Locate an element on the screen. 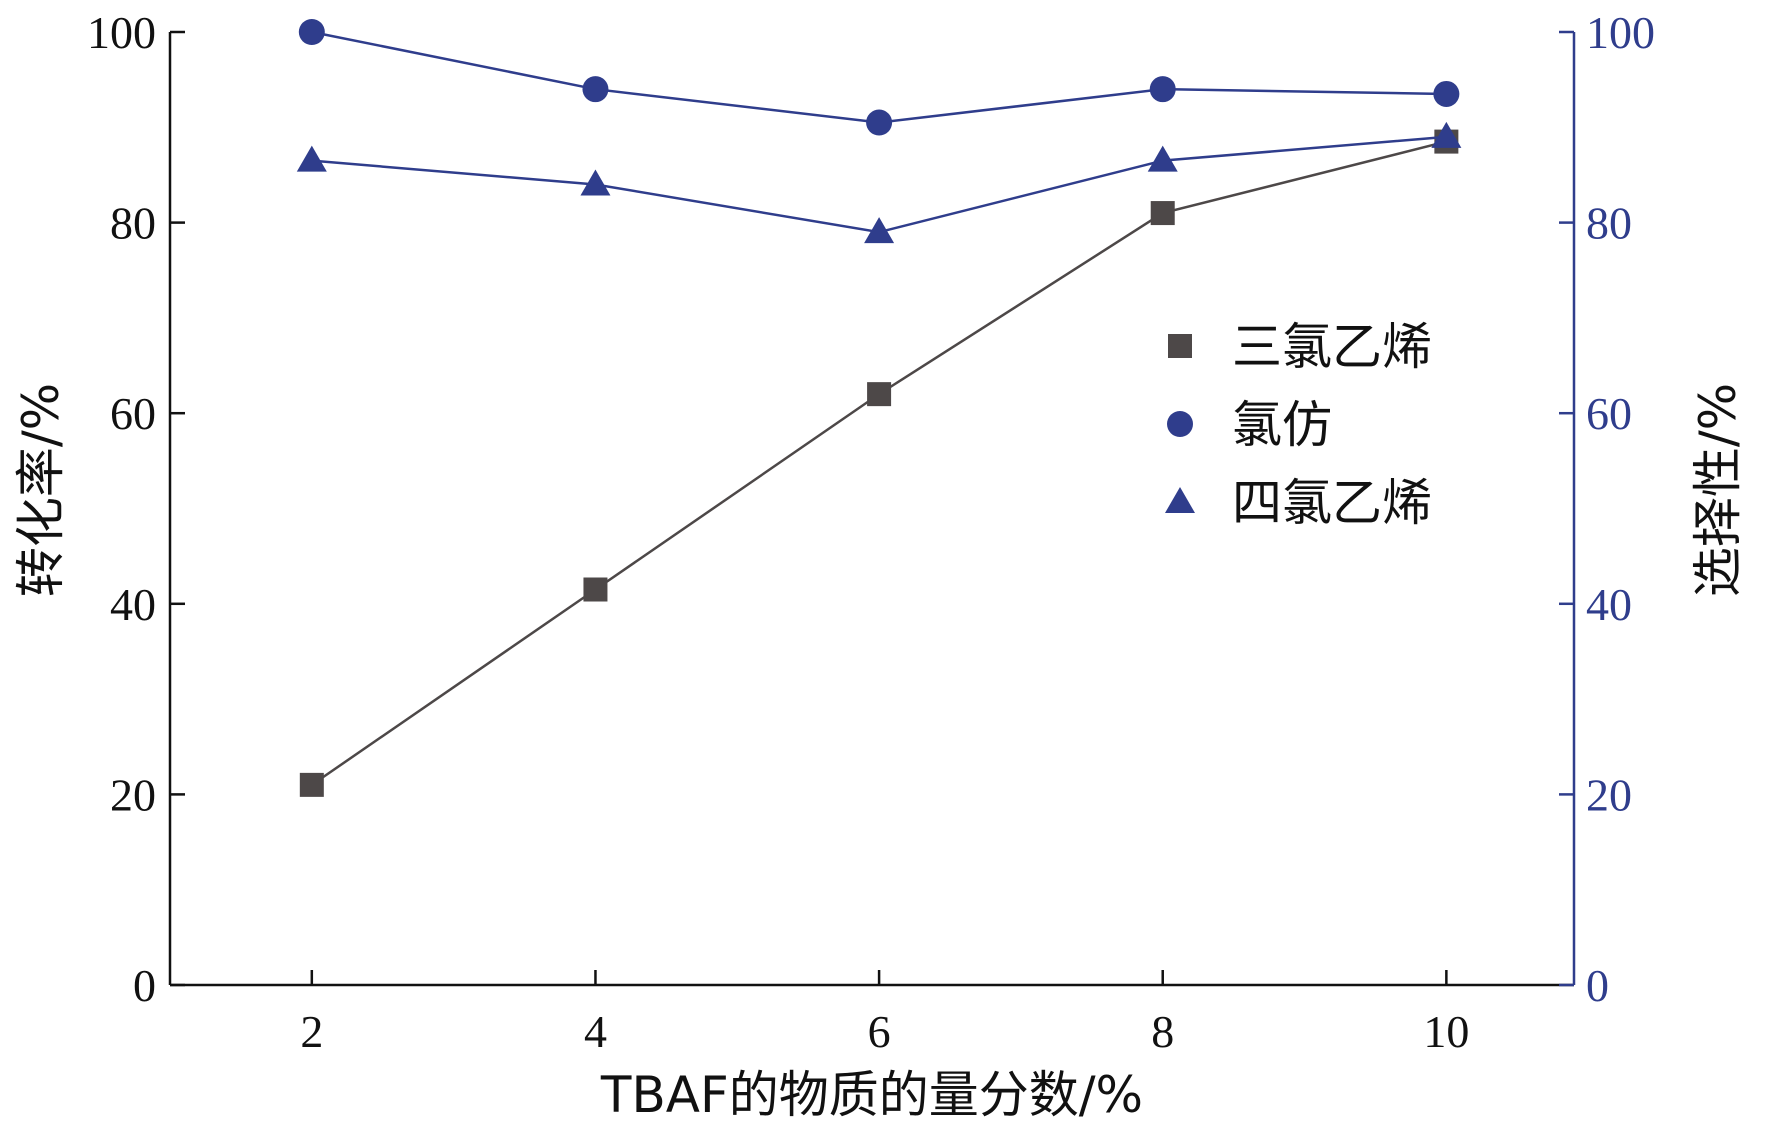 The image size is (1772, 1140). legend-label: 三氯乙烯 is located at coordinates (1332, 347).